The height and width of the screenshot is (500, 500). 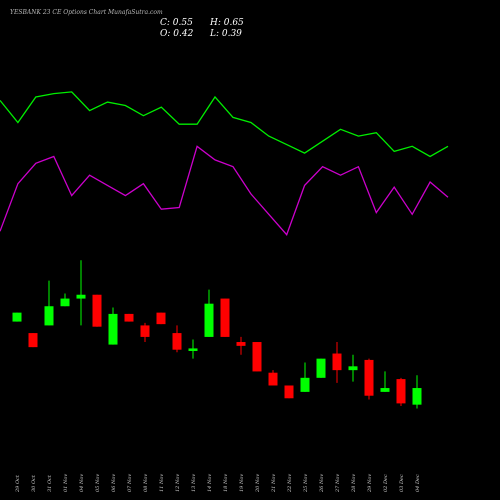 What do you see at coordinates (146, 483) in the screenshot?
I see `x-tick-label: 08 Nov` at bounding box center [146, 483].